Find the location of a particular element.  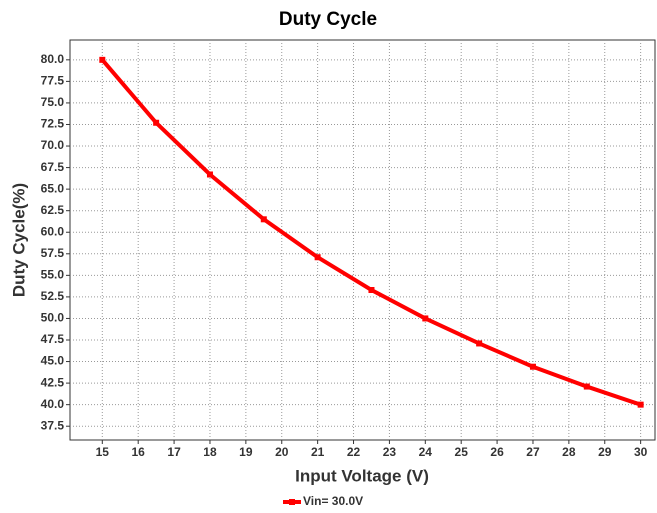

y-tick-label: 72.5 is located at coordinates (53, 124).